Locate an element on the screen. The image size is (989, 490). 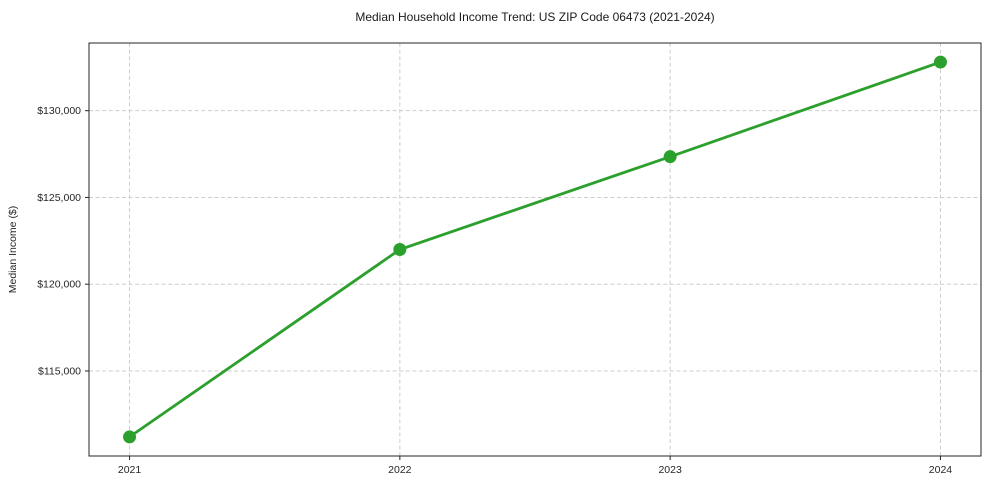
y-tick-label: $130,000 is located at coordinates (59, 111).